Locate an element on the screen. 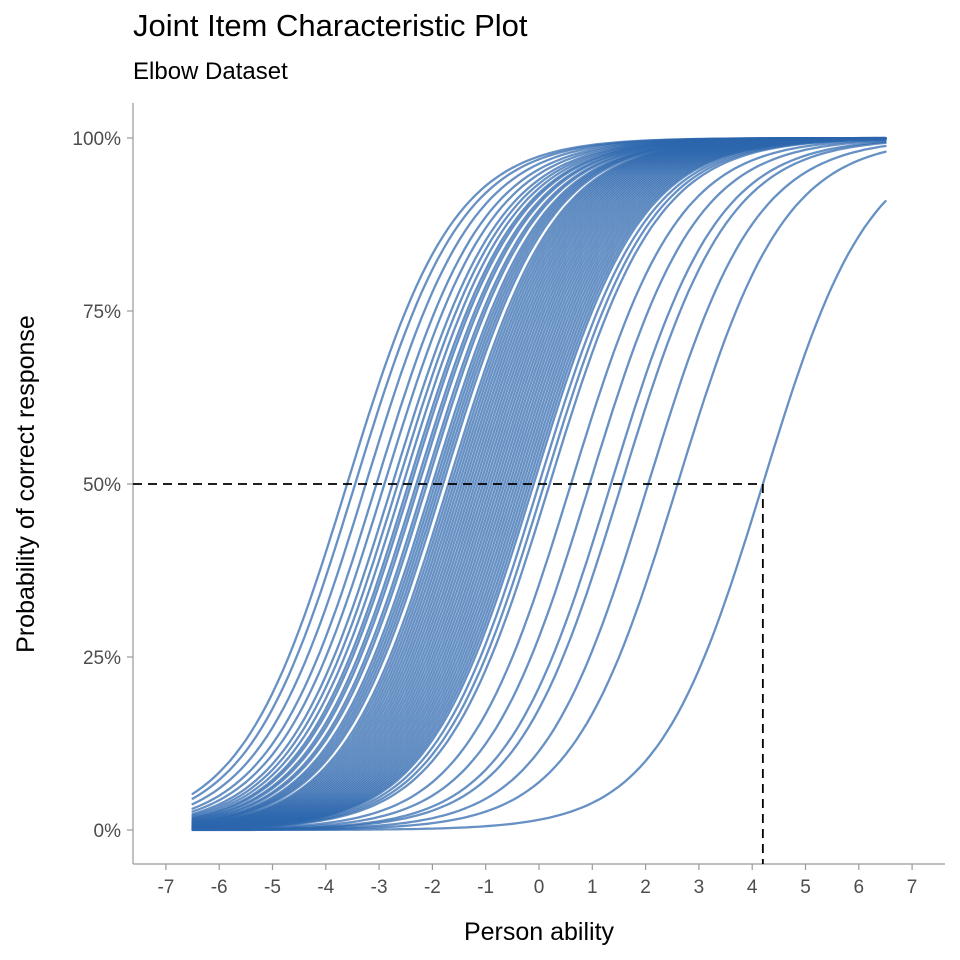 The image size is (960, 960). x-tick-label: -1 is located at coordinates (485, 887).